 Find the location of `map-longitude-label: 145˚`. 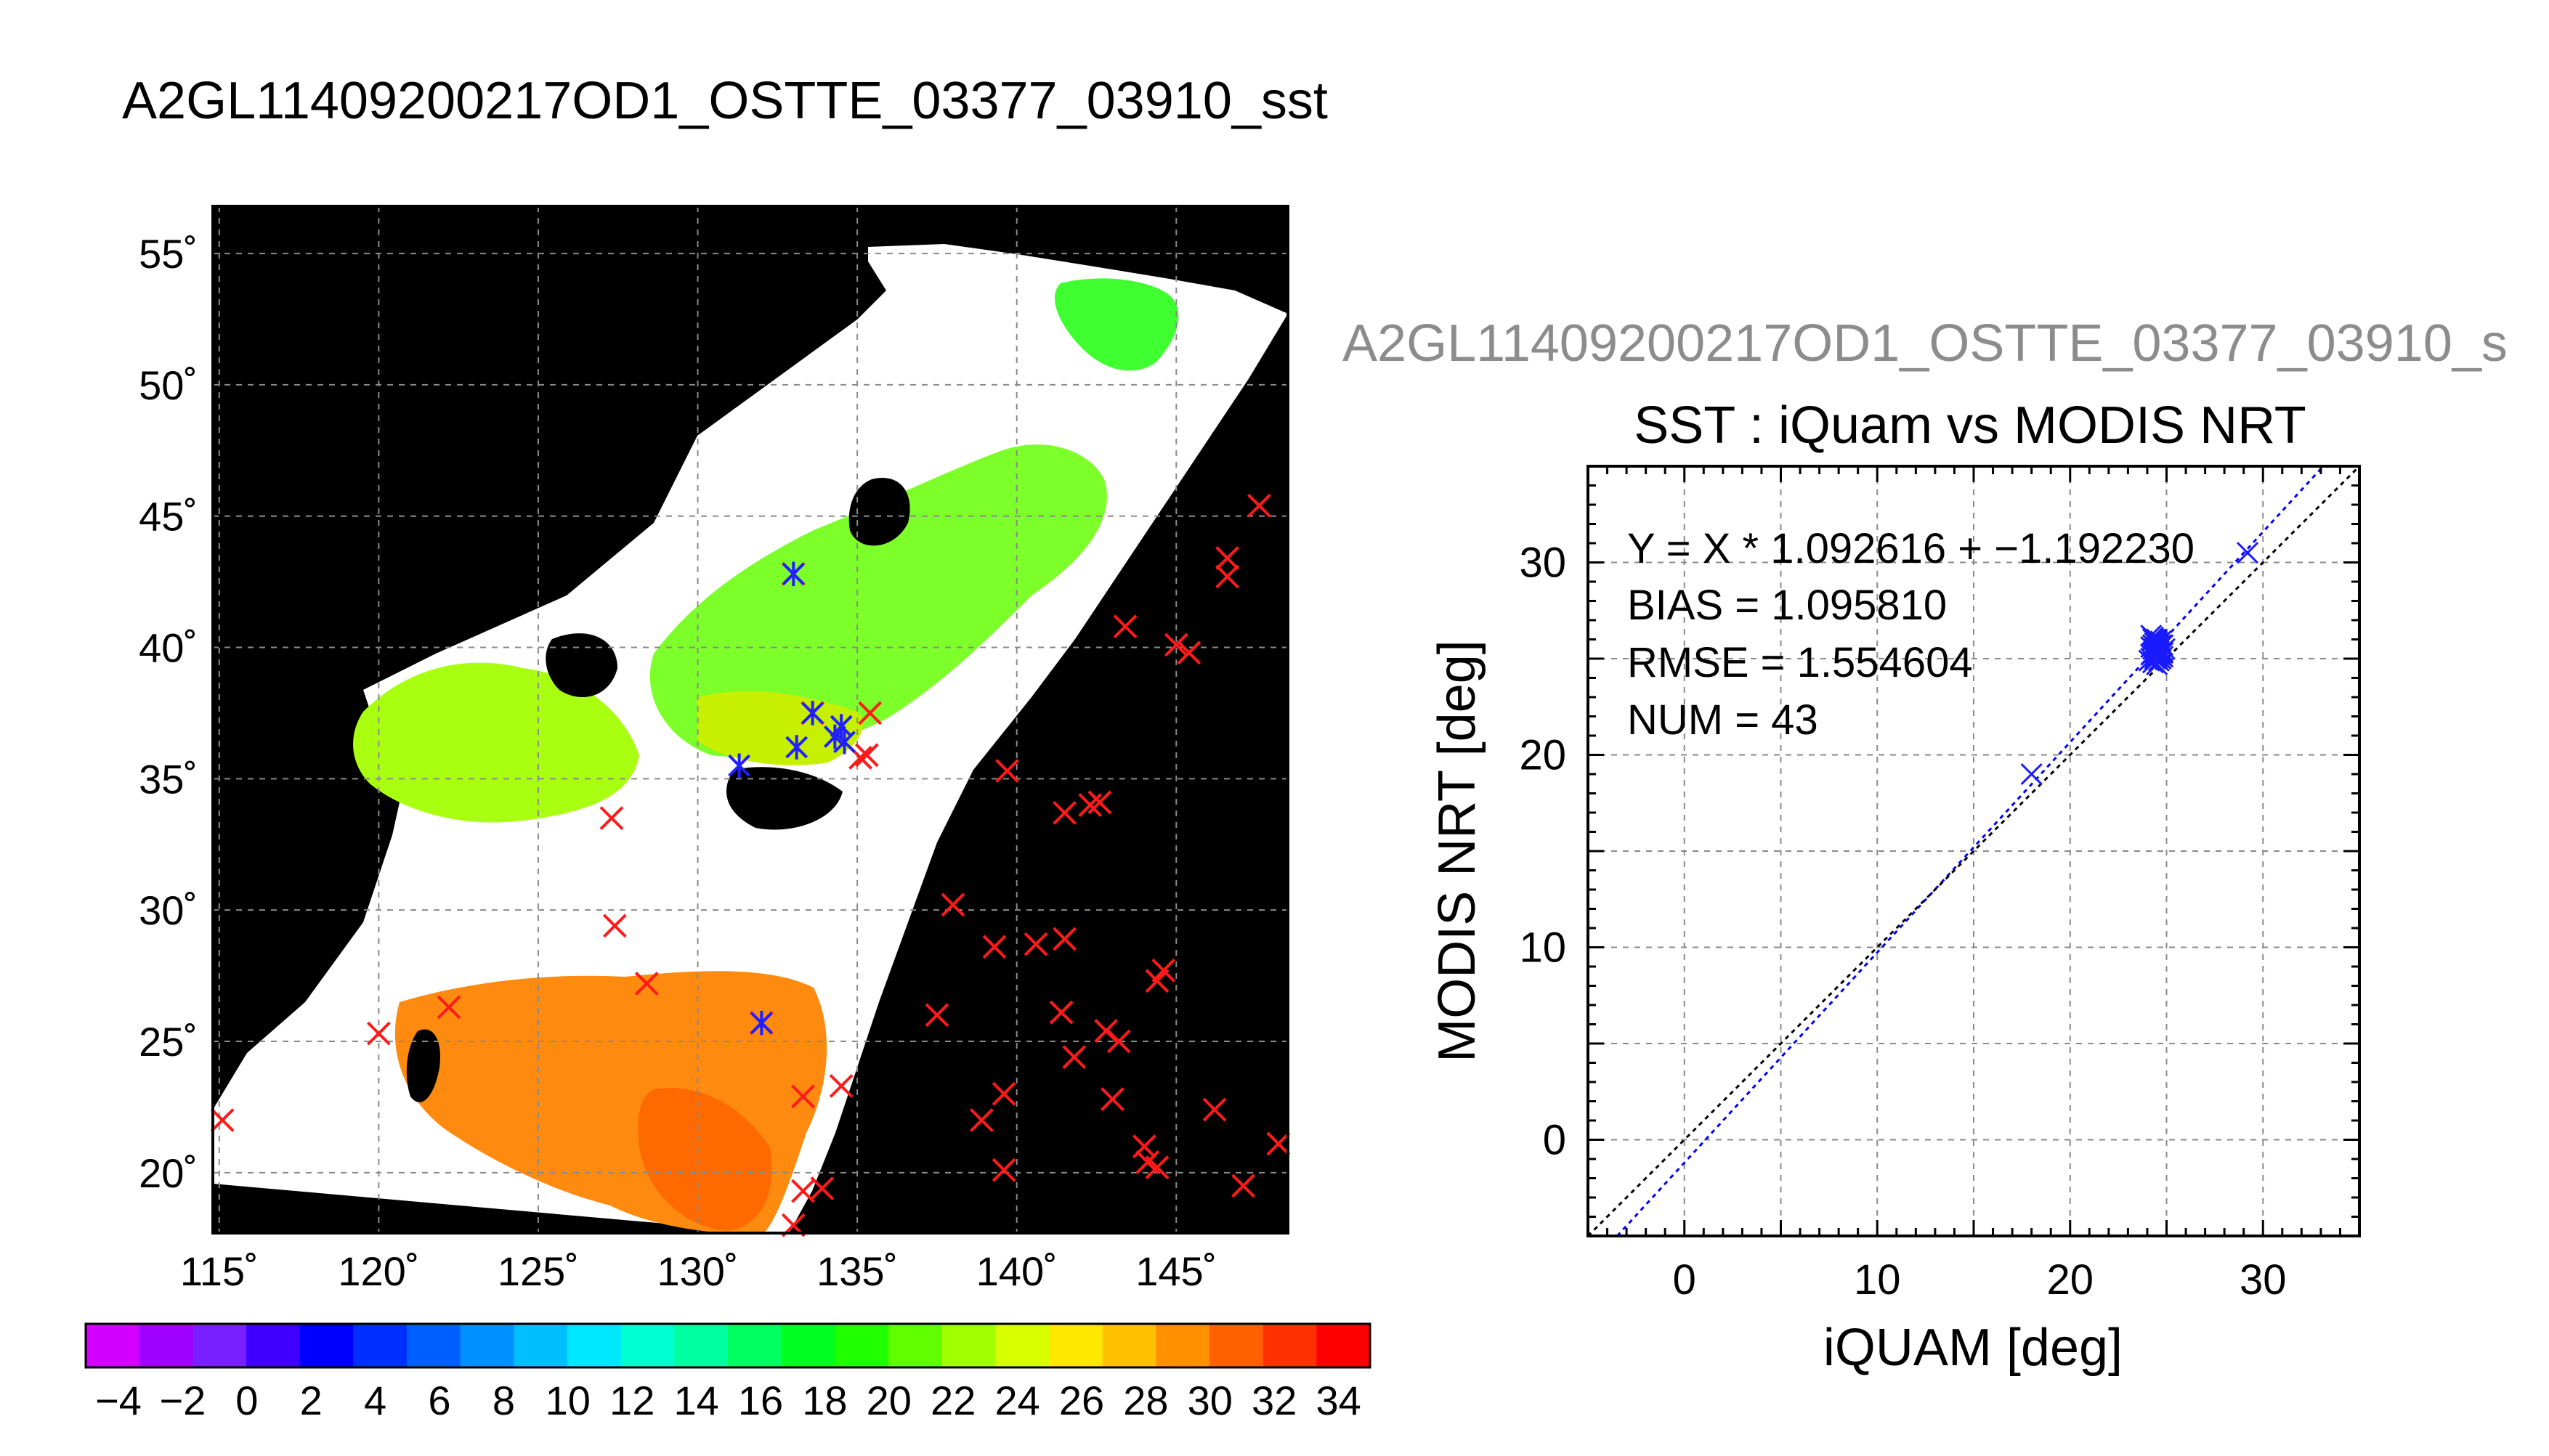

map-longitude-label: 145˚ is located at coordinates (1176, 1271).